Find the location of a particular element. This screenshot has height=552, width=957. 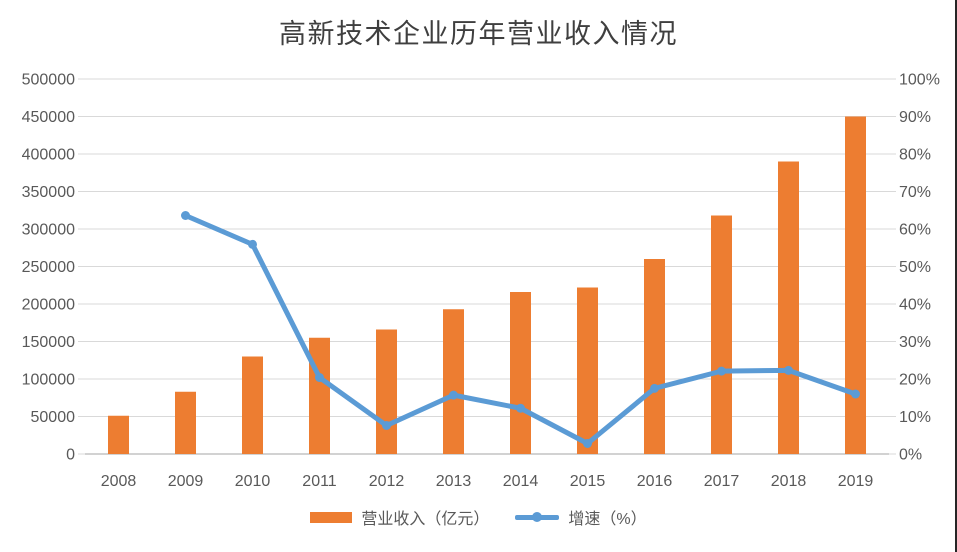

line-marker-2012 is located at coordinates (386, 425).